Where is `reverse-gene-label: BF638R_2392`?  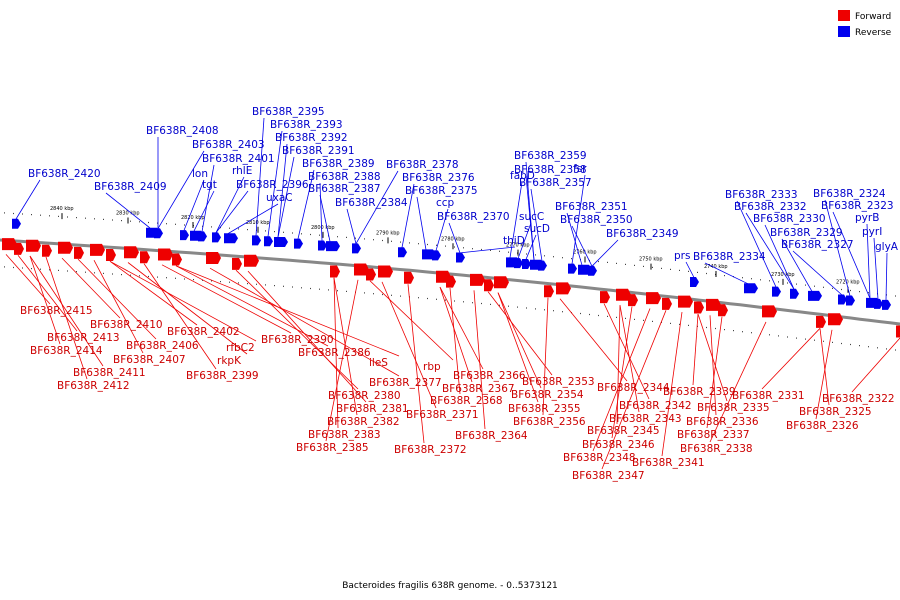
reverse-gene-label: BF638R_2392 is located at coordinates (311, 138).